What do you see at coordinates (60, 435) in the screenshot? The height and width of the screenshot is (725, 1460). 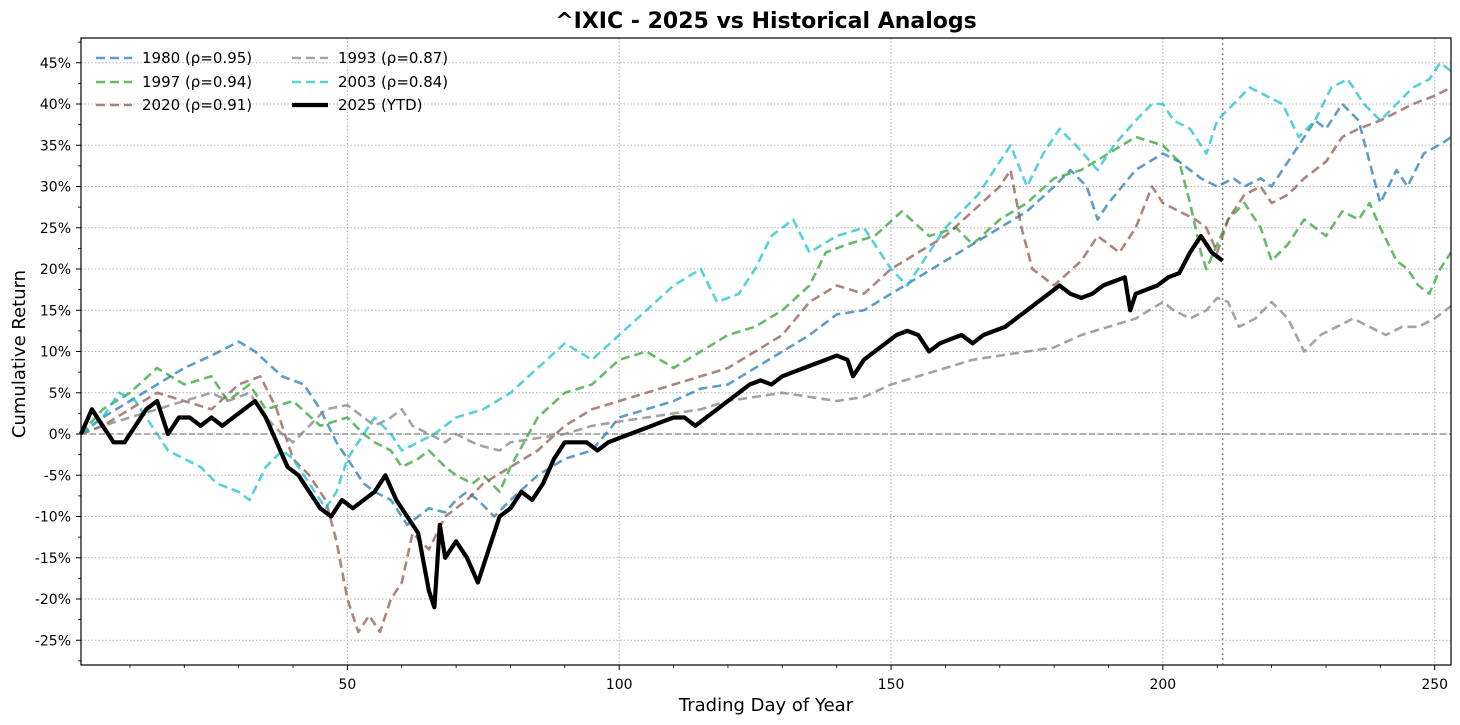 I see `y-tick-label: 0%` at bounding box center [60, 435].